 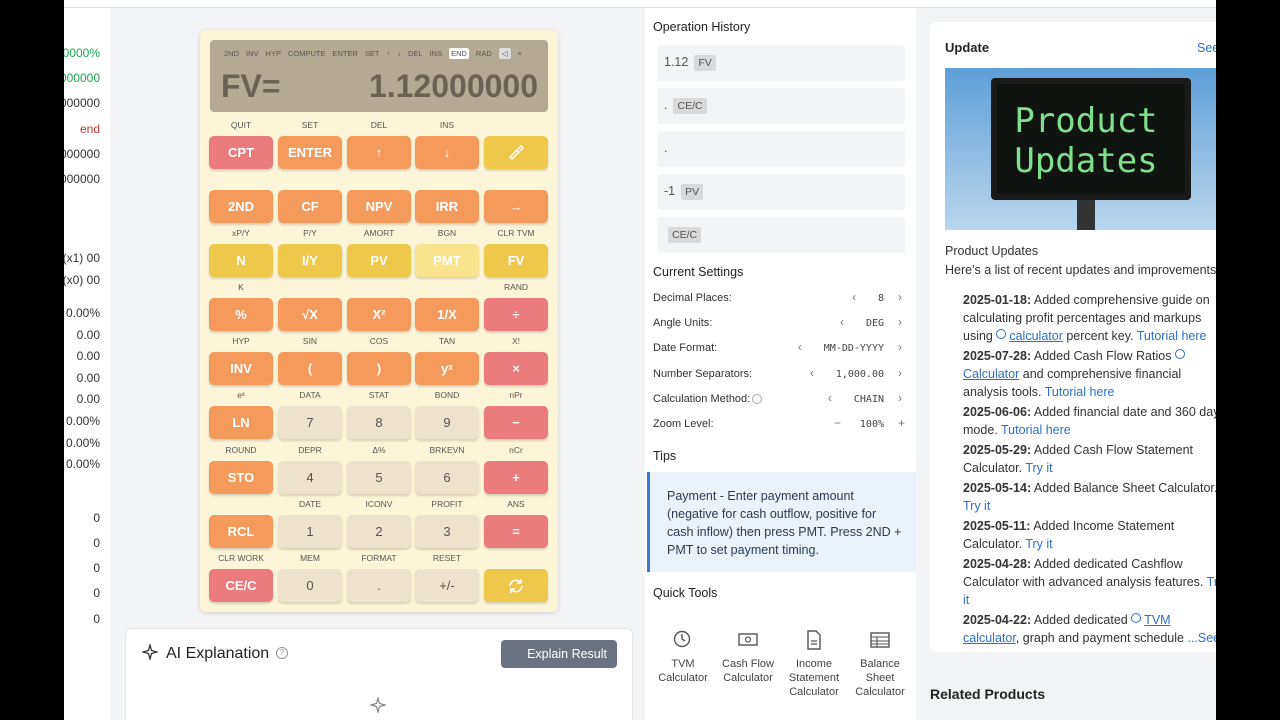 What do you see at coordinates (683, 657) in the screenshot?
I see `quick-tool: TVM Calculator` at bounding box center [683, 657].